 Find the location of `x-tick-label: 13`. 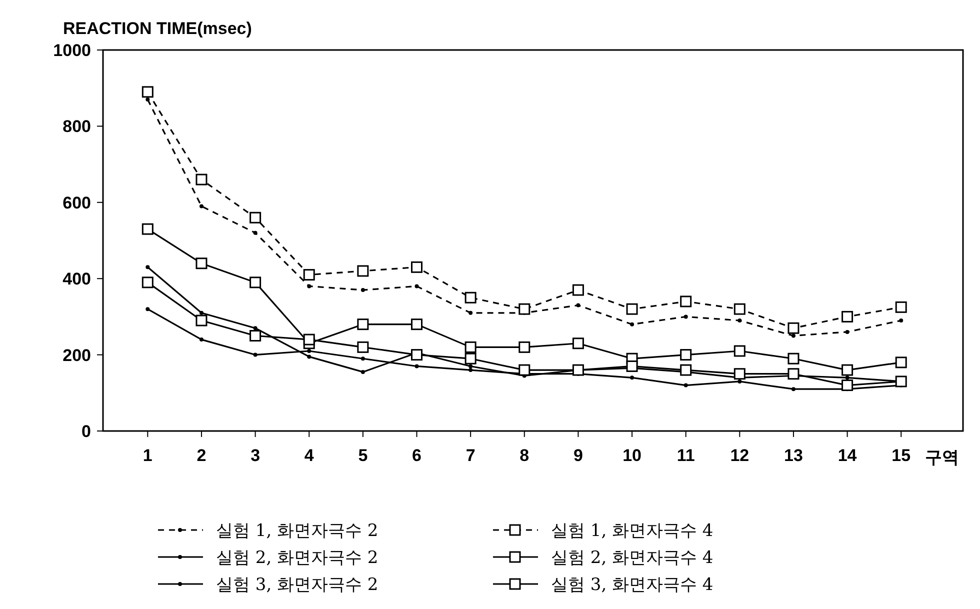

x-tick-label: 13 is located at coordinates (793, 455).